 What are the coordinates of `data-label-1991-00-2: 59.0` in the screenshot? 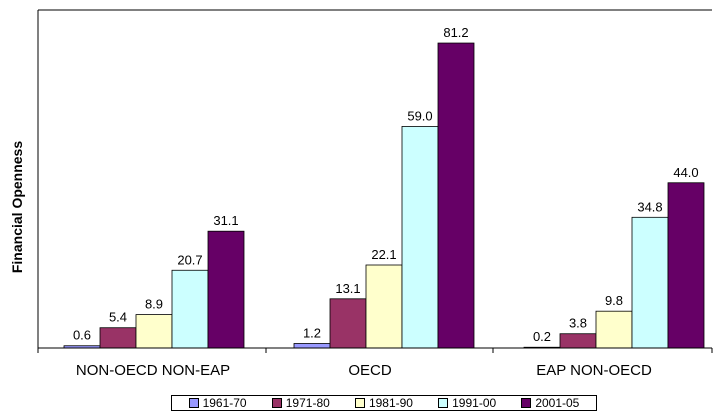 It's located at (419, 115).